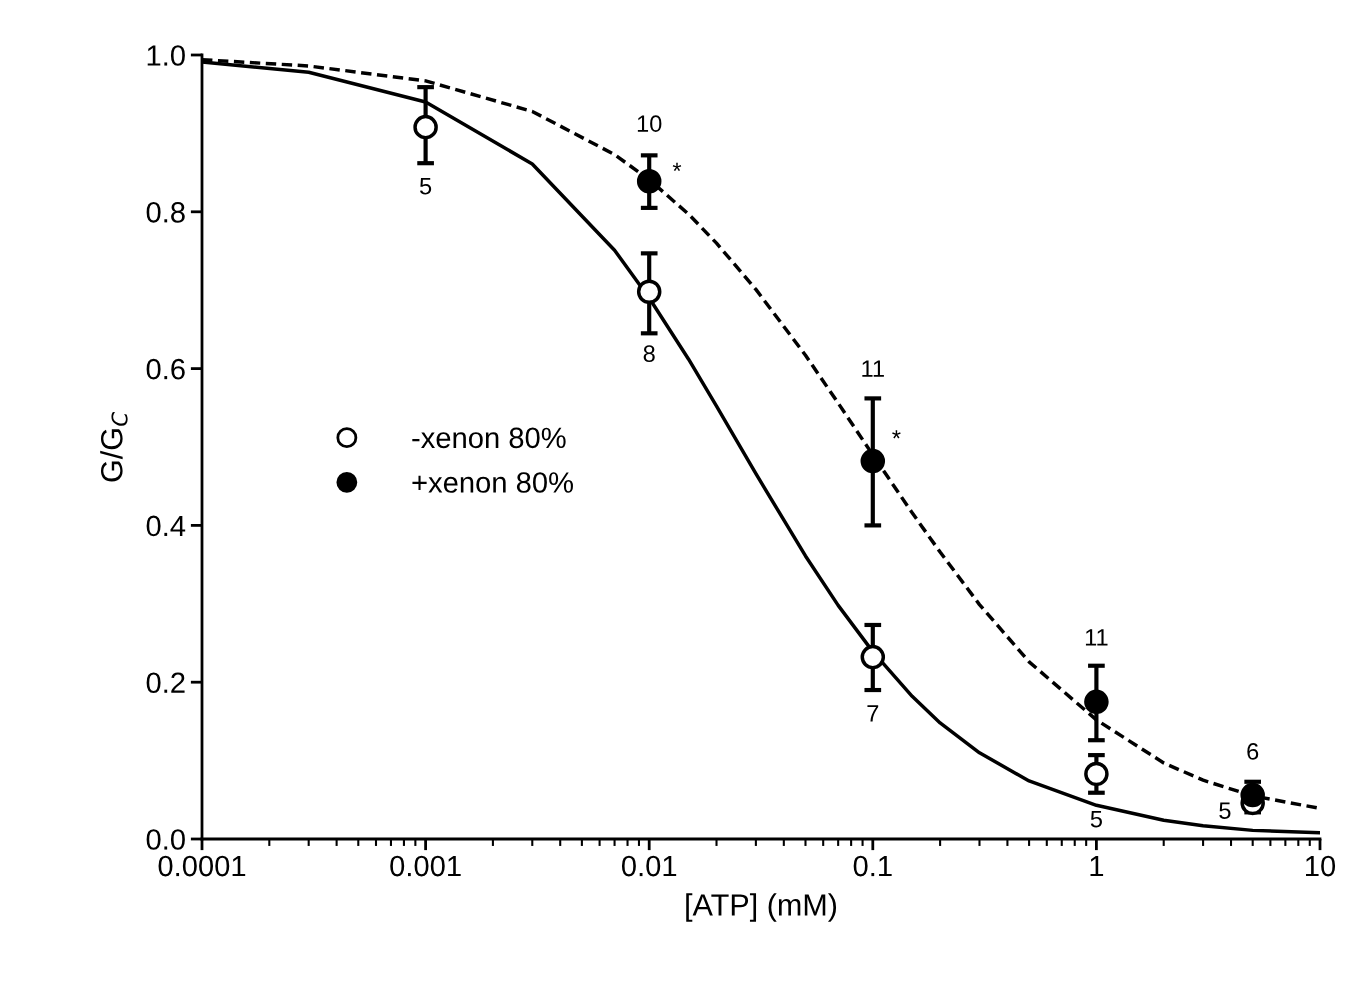 The height and width of the screenshot is (999, 1360). I want to click on annotation: 6, so click(1253, 751).